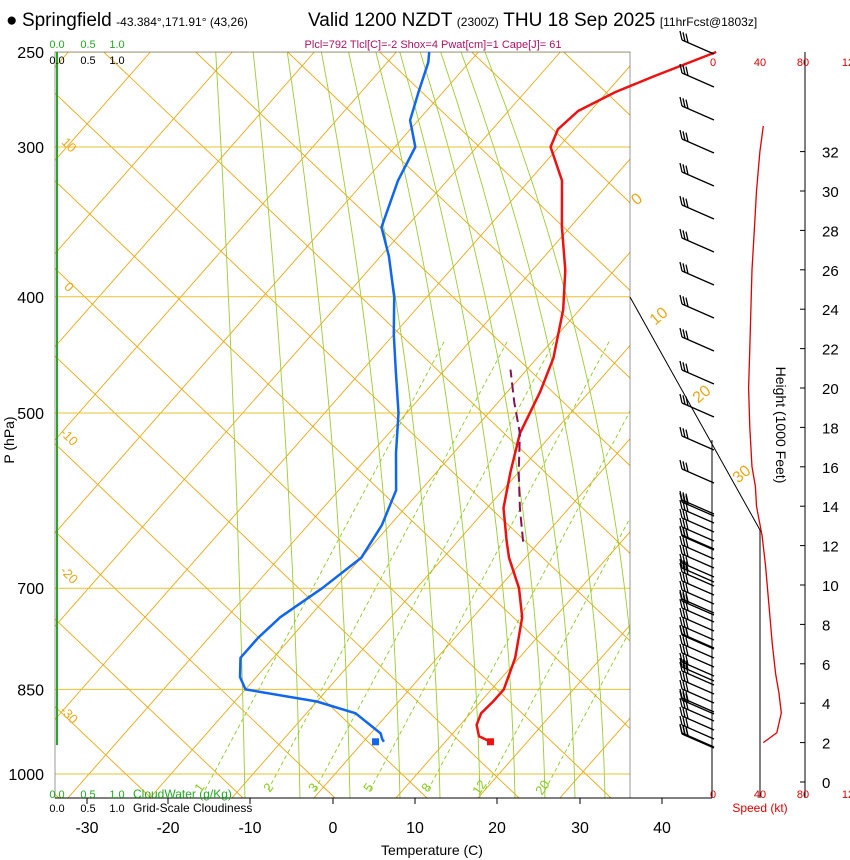  What do you see at coordinates (830, 428) in the screenshot?
I see `height-tick-label: 18` at bounding box center [830, 428].